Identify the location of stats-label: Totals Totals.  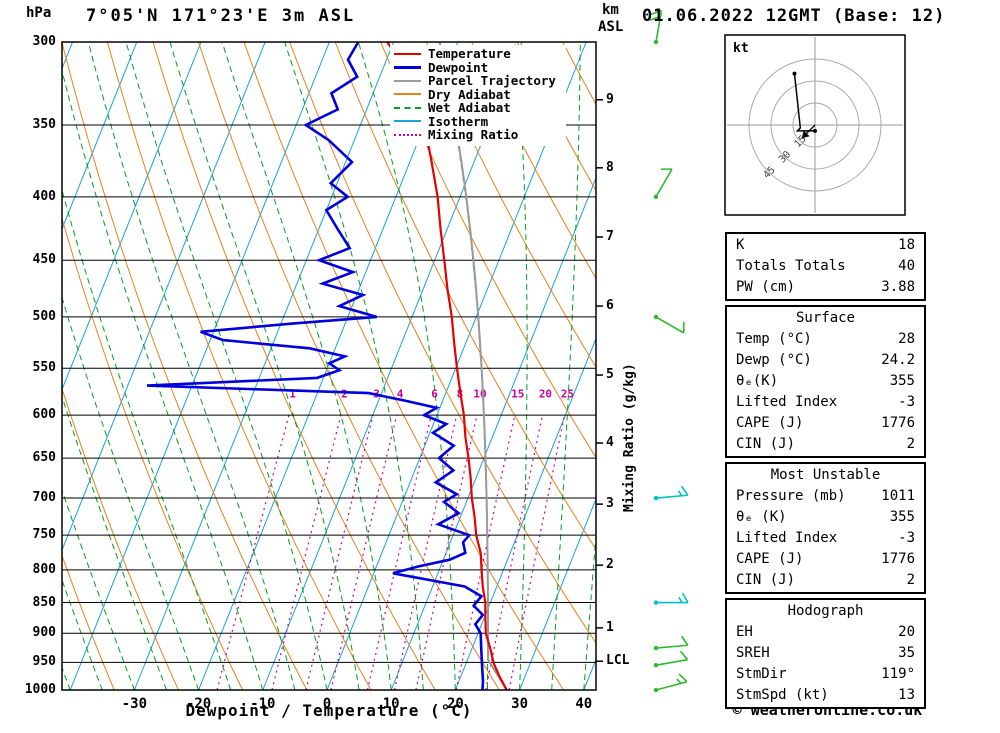
(791, 266).